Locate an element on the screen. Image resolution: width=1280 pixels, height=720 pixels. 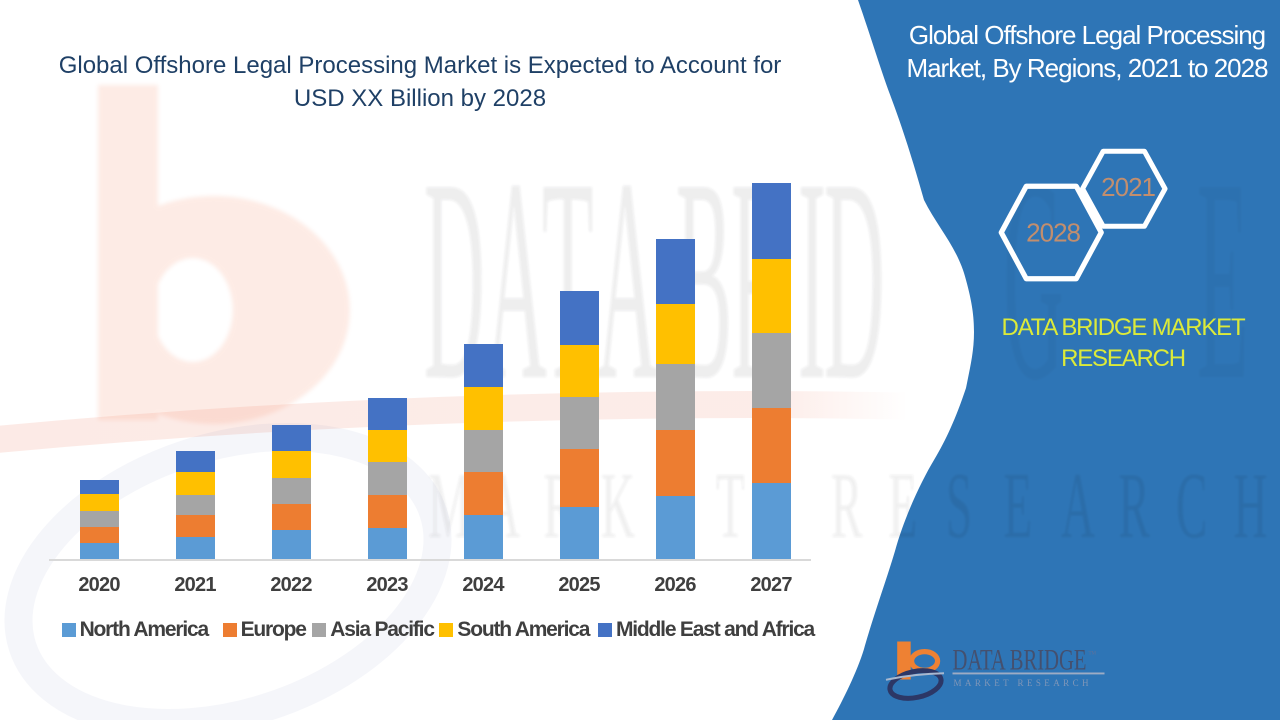
svg-text: 2021 is located at coordinates (1128, 187).